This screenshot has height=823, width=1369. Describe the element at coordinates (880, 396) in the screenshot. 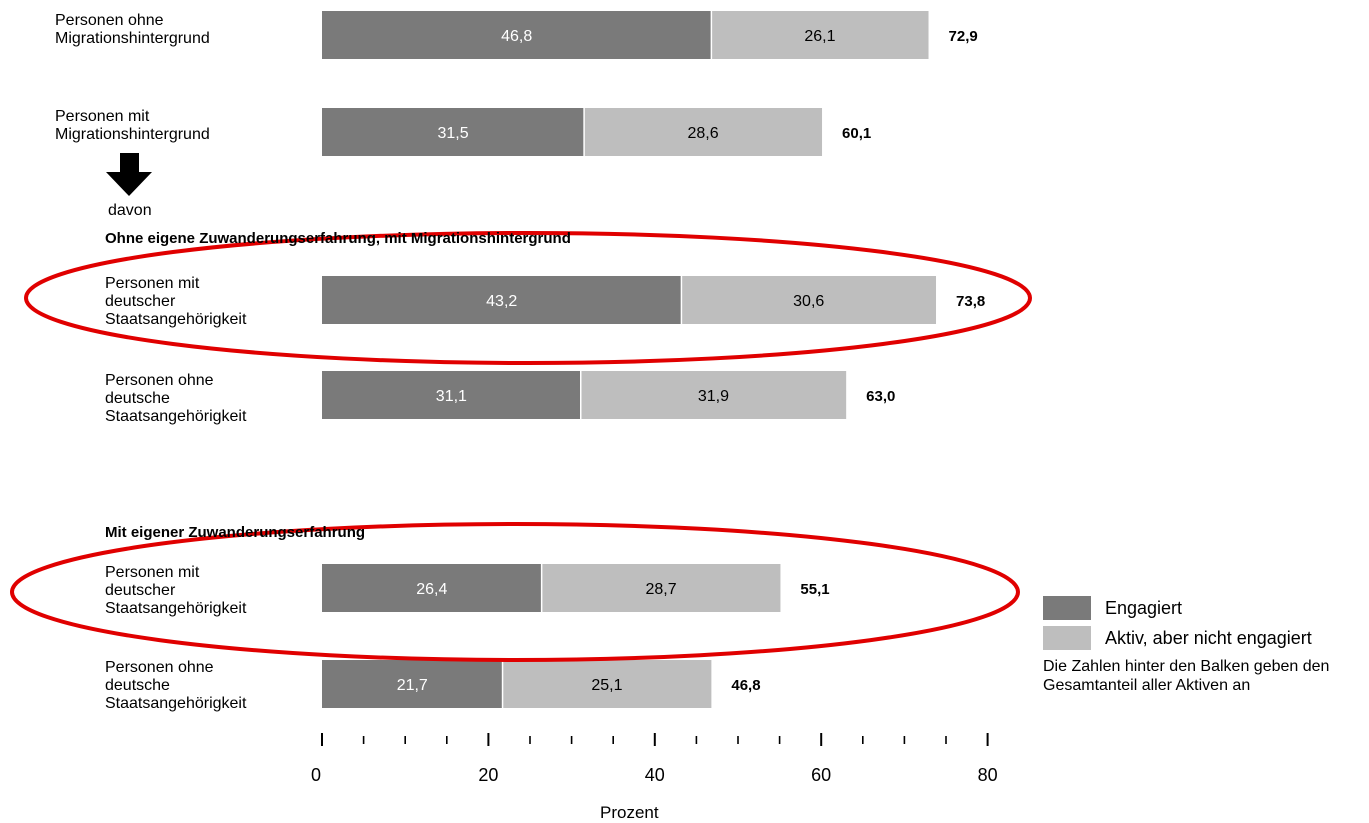

I see `total-label-3: 63,0` at that location.